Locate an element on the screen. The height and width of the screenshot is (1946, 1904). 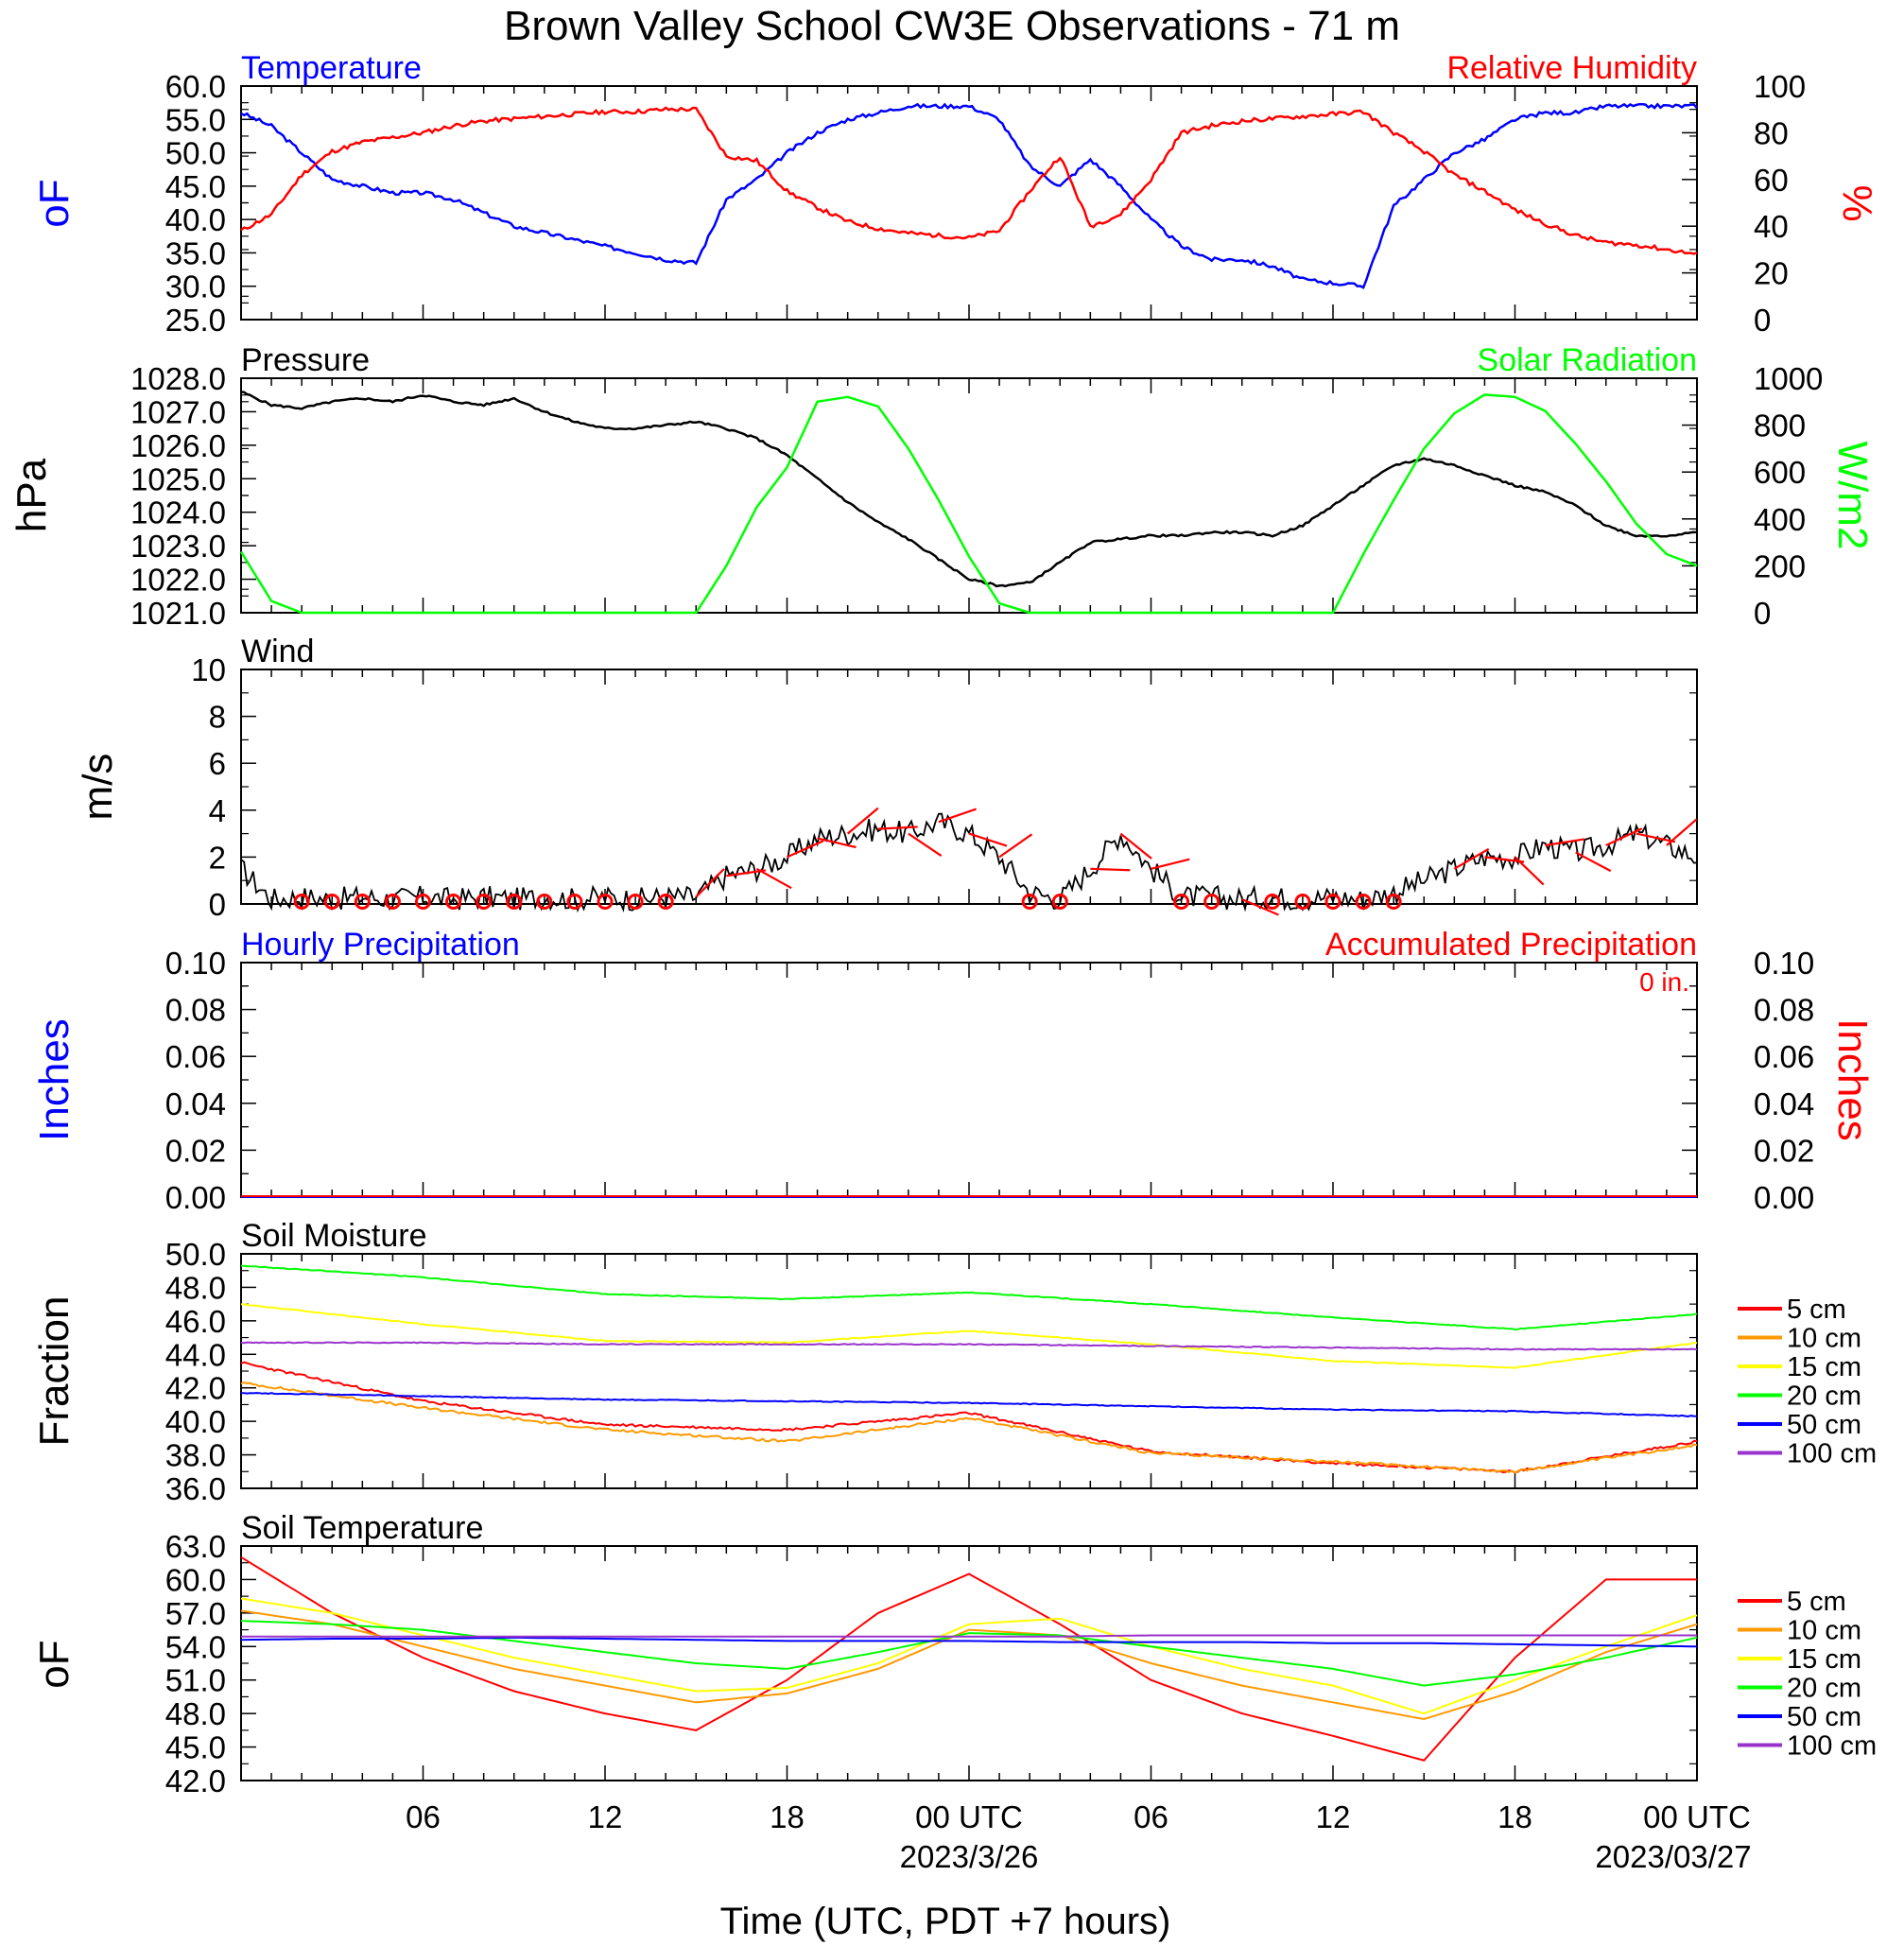
soil-temperature-title: Soil Temperature is located at coordinates (362, 1528).